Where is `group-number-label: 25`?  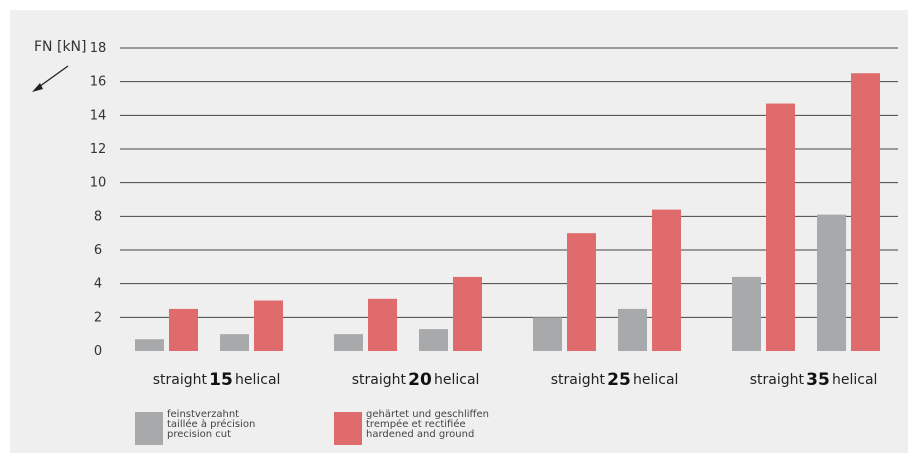 group-number-label: 25 is located at coordinates (619, 380).